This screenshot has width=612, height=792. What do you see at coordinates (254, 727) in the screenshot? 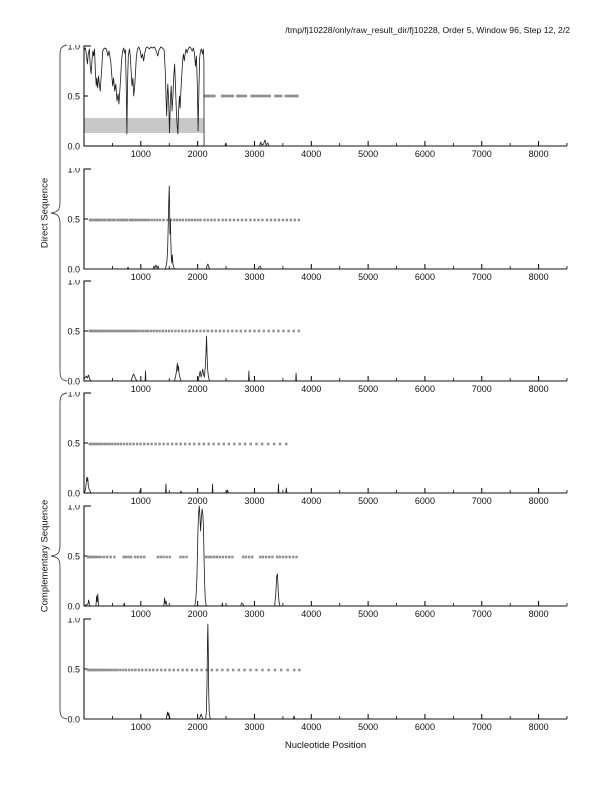
I see `x-tick-label: 3000` at bounding box center [254, 727].